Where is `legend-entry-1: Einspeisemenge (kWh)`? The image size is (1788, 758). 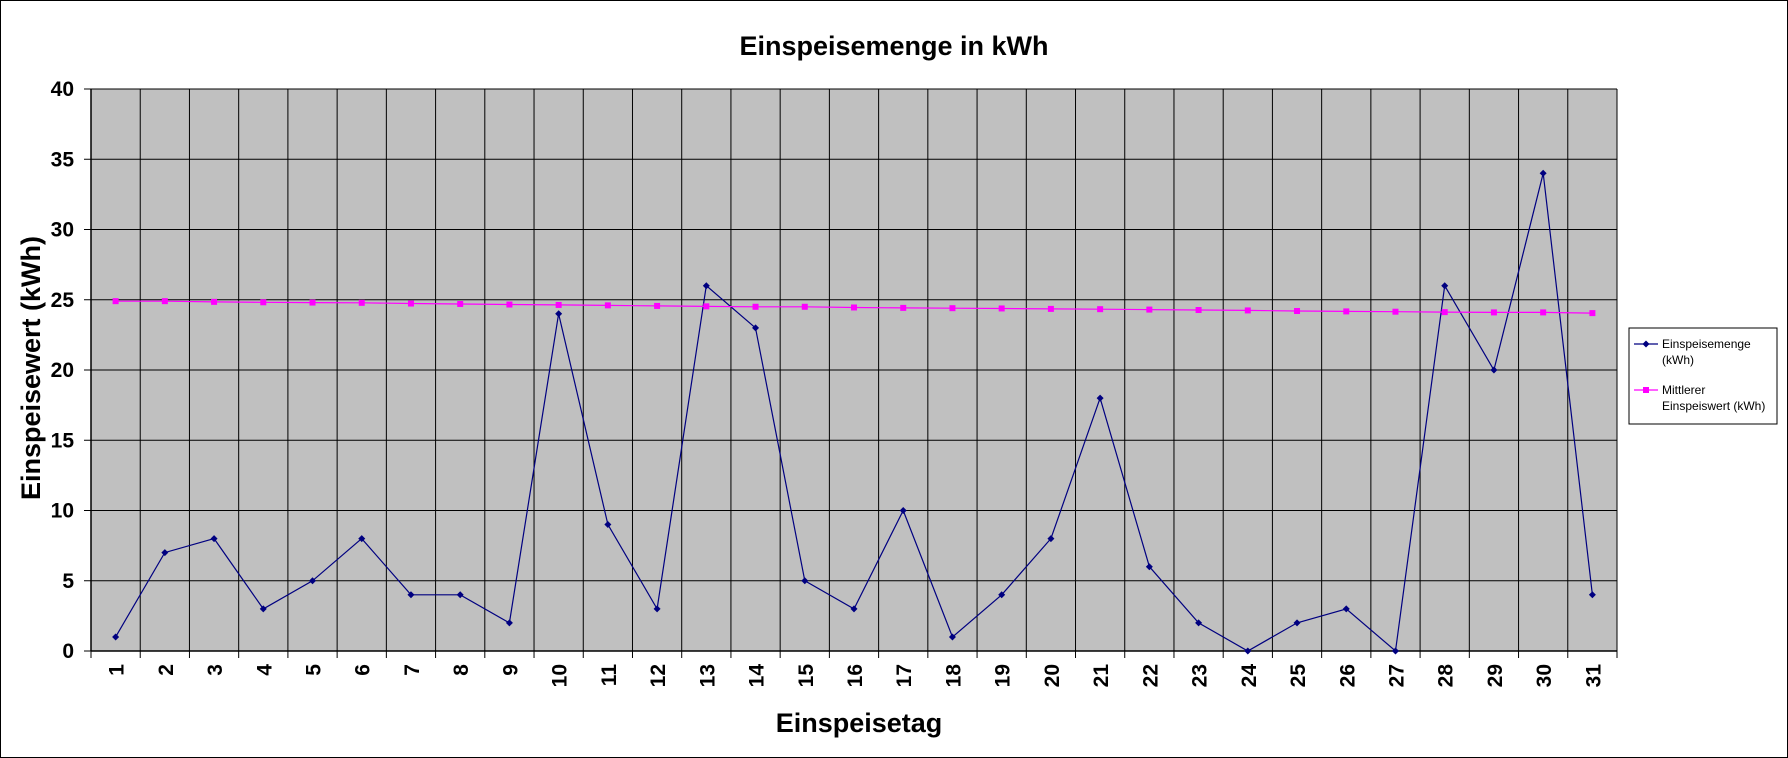 legend-entry-1: Einspeisemenge (kWh) is located at coordinates (1692, 352).